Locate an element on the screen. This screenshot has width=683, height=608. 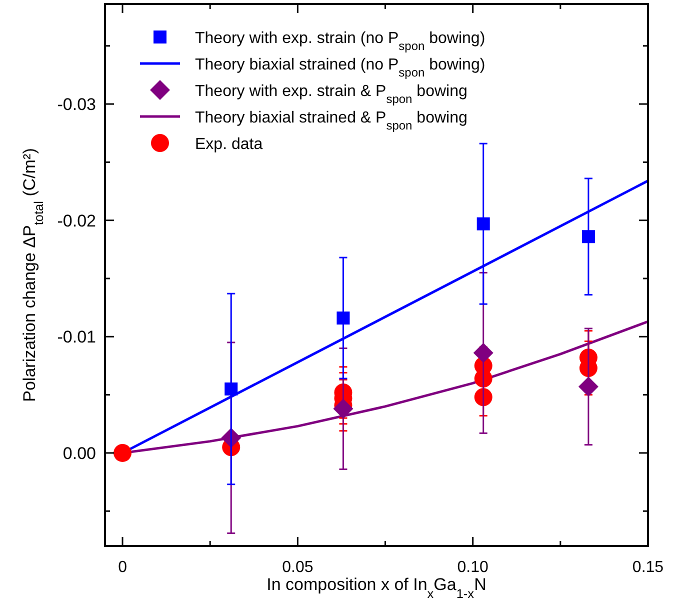
x-tick-label: 0.15 is located at coordinates (648, 567).